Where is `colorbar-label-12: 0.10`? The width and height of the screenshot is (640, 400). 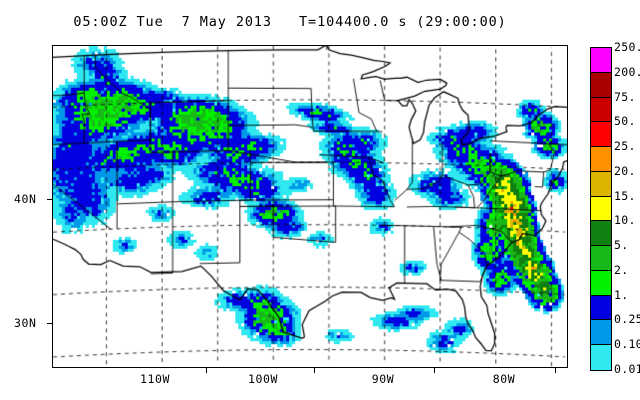 colorbar-label-12: 0.10 is located at coordinates (627, 344).